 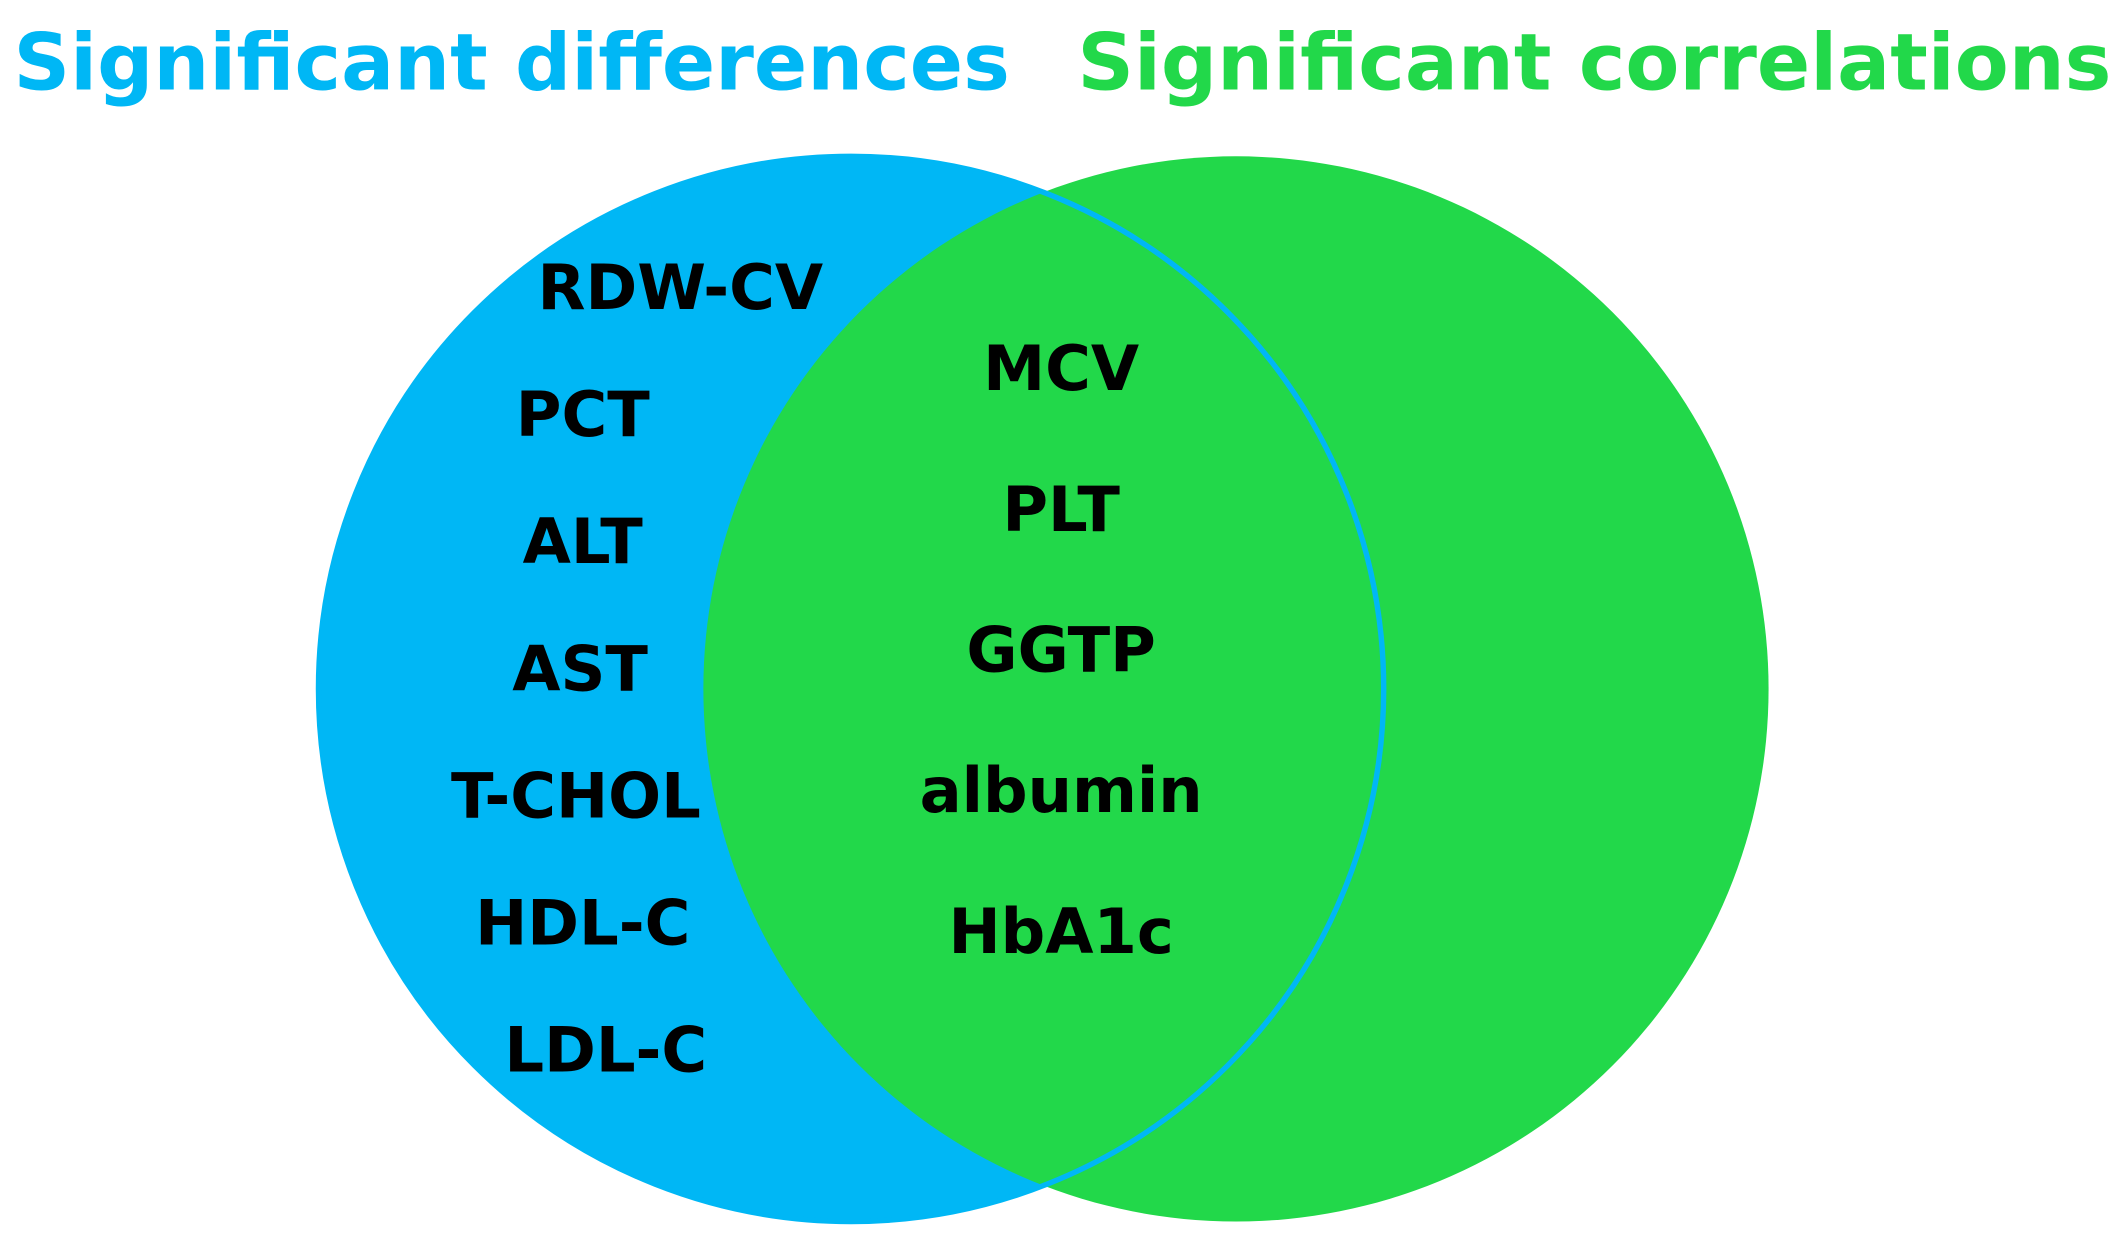 I want to click on intersection-item: GGTP, so click(x=1060, y=650).